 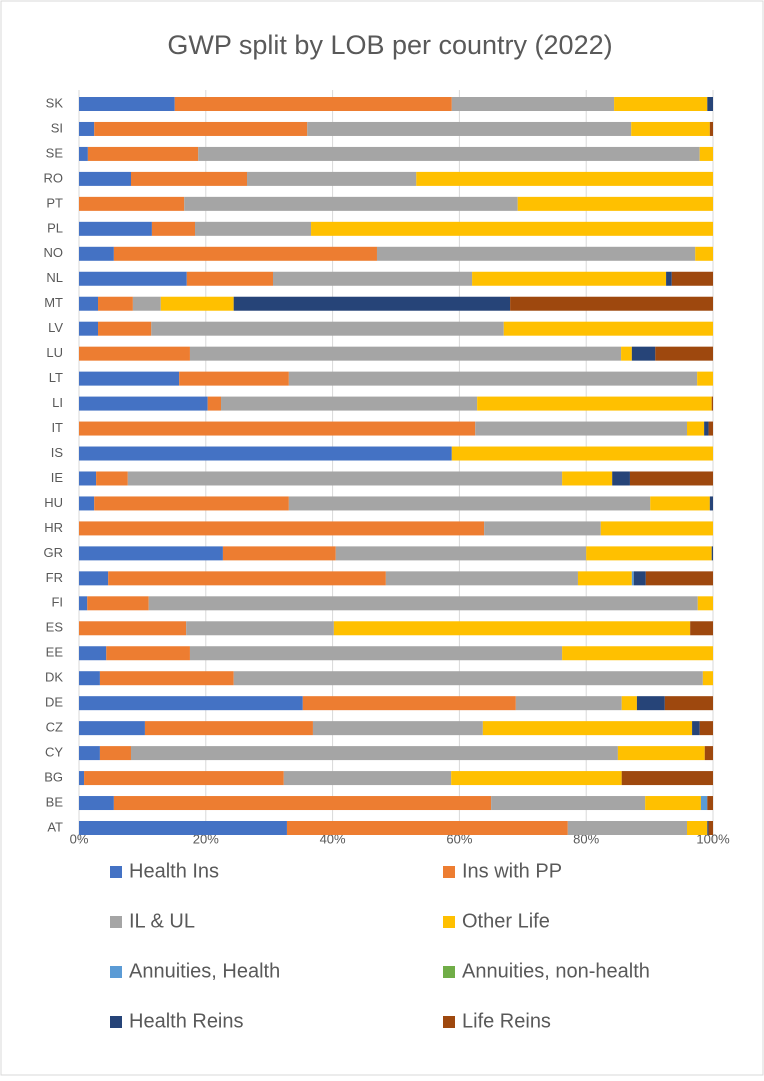 I want to click on y-tick-label: LU, so click(x=54, y=352).